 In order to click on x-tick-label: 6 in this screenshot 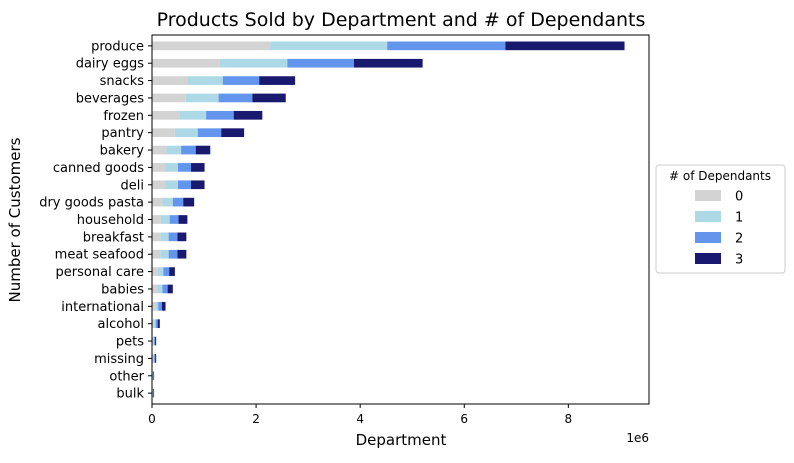, I will do `click(464, 419)`.